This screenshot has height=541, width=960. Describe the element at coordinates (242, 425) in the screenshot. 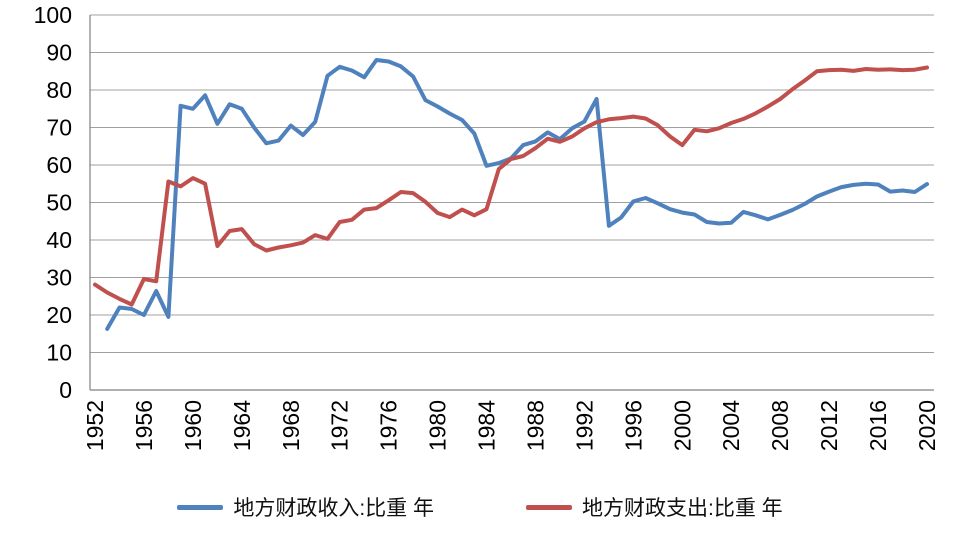

I see `x-axis-tick-label: 1964` at that location.